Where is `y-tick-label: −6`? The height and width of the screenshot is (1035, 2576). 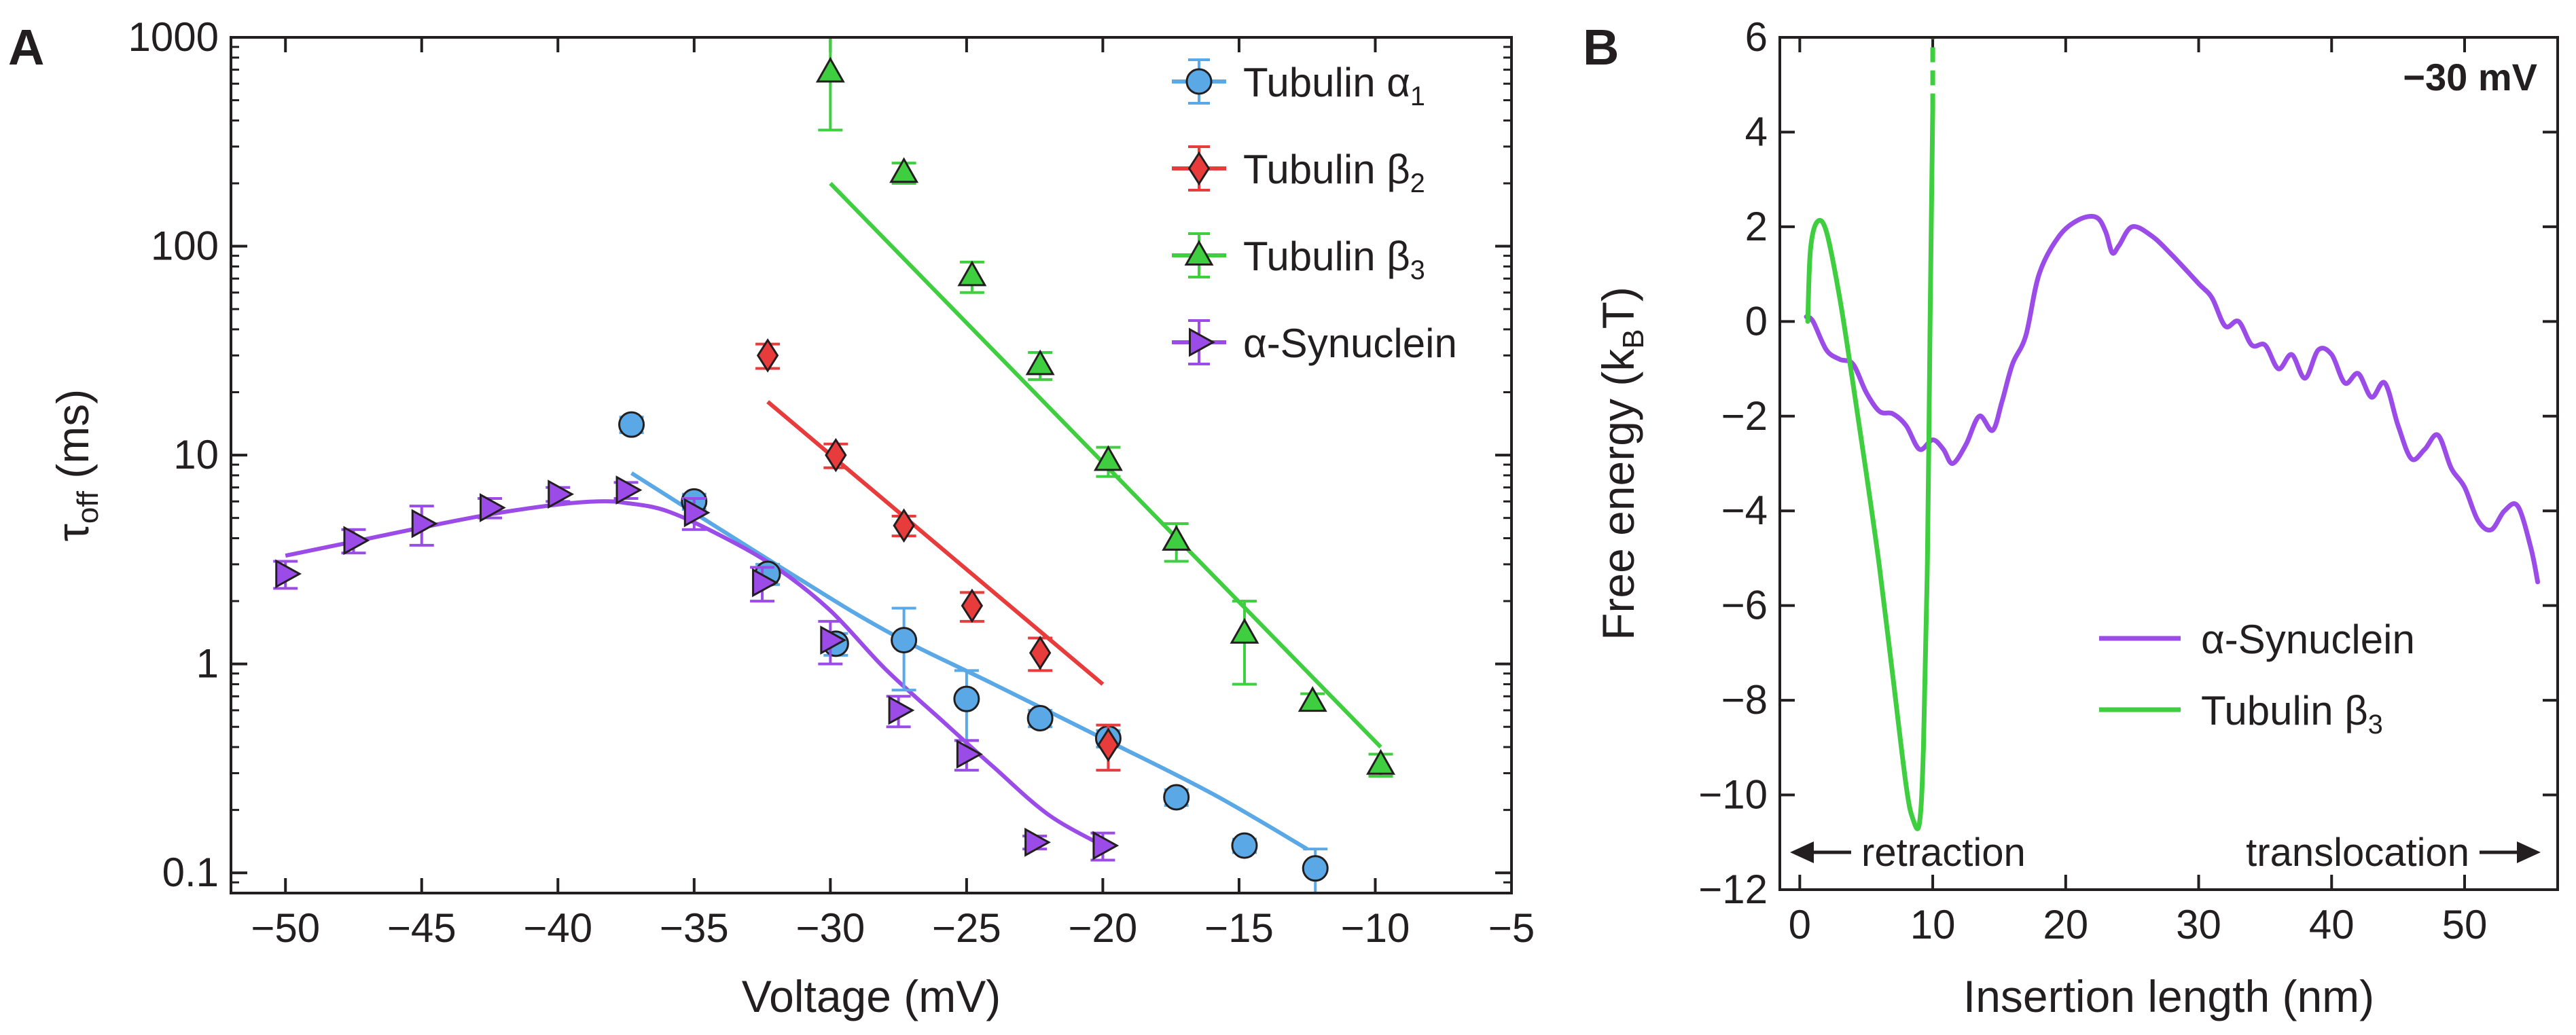 y-tick-label: −6 is located at coordinates (1745, 605).